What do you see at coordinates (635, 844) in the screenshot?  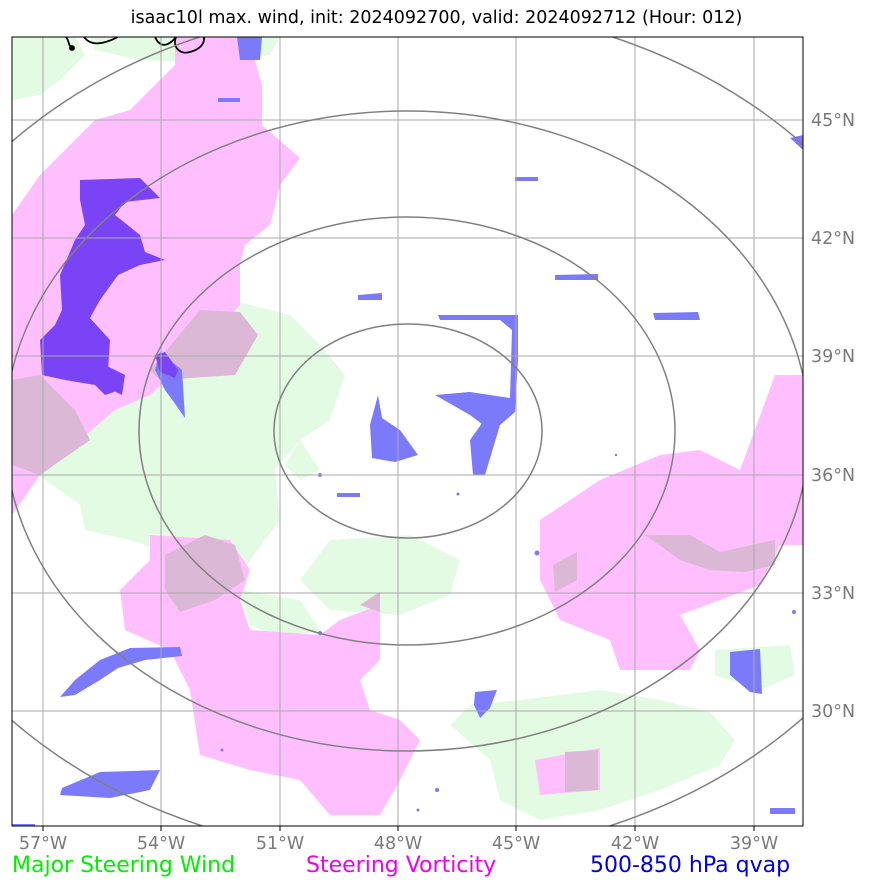 I see `lon-tick-label: 42°W` at bounding box center [635, 844].